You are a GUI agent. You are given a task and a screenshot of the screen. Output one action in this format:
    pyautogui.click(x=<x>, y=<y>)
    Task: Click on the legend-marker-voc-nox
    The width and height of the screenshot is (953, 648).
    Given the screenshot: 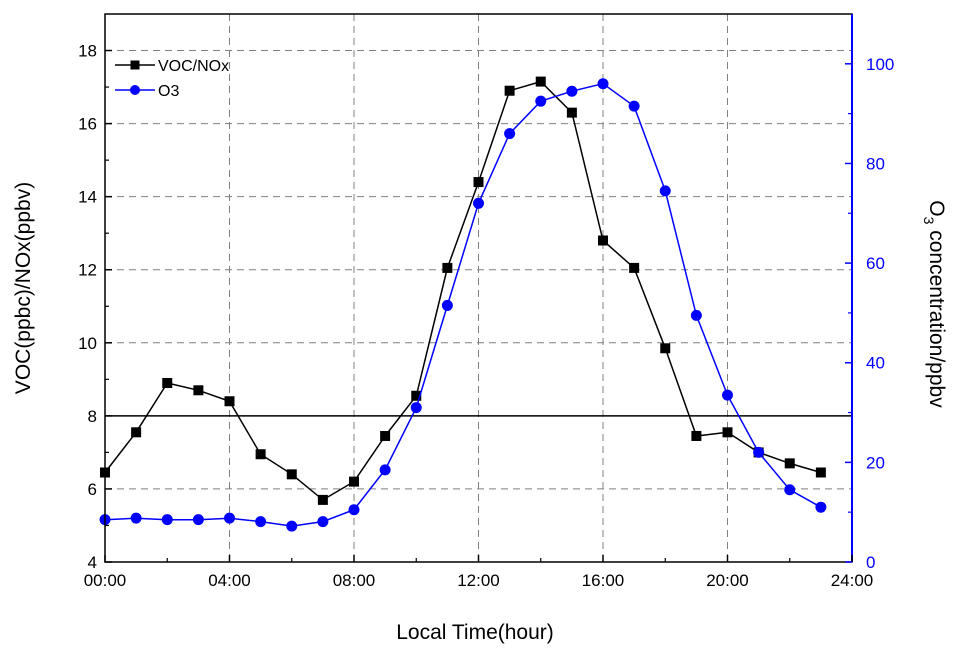 What is the action you would take?
    pyautogui.click(x=135, y=65)
    